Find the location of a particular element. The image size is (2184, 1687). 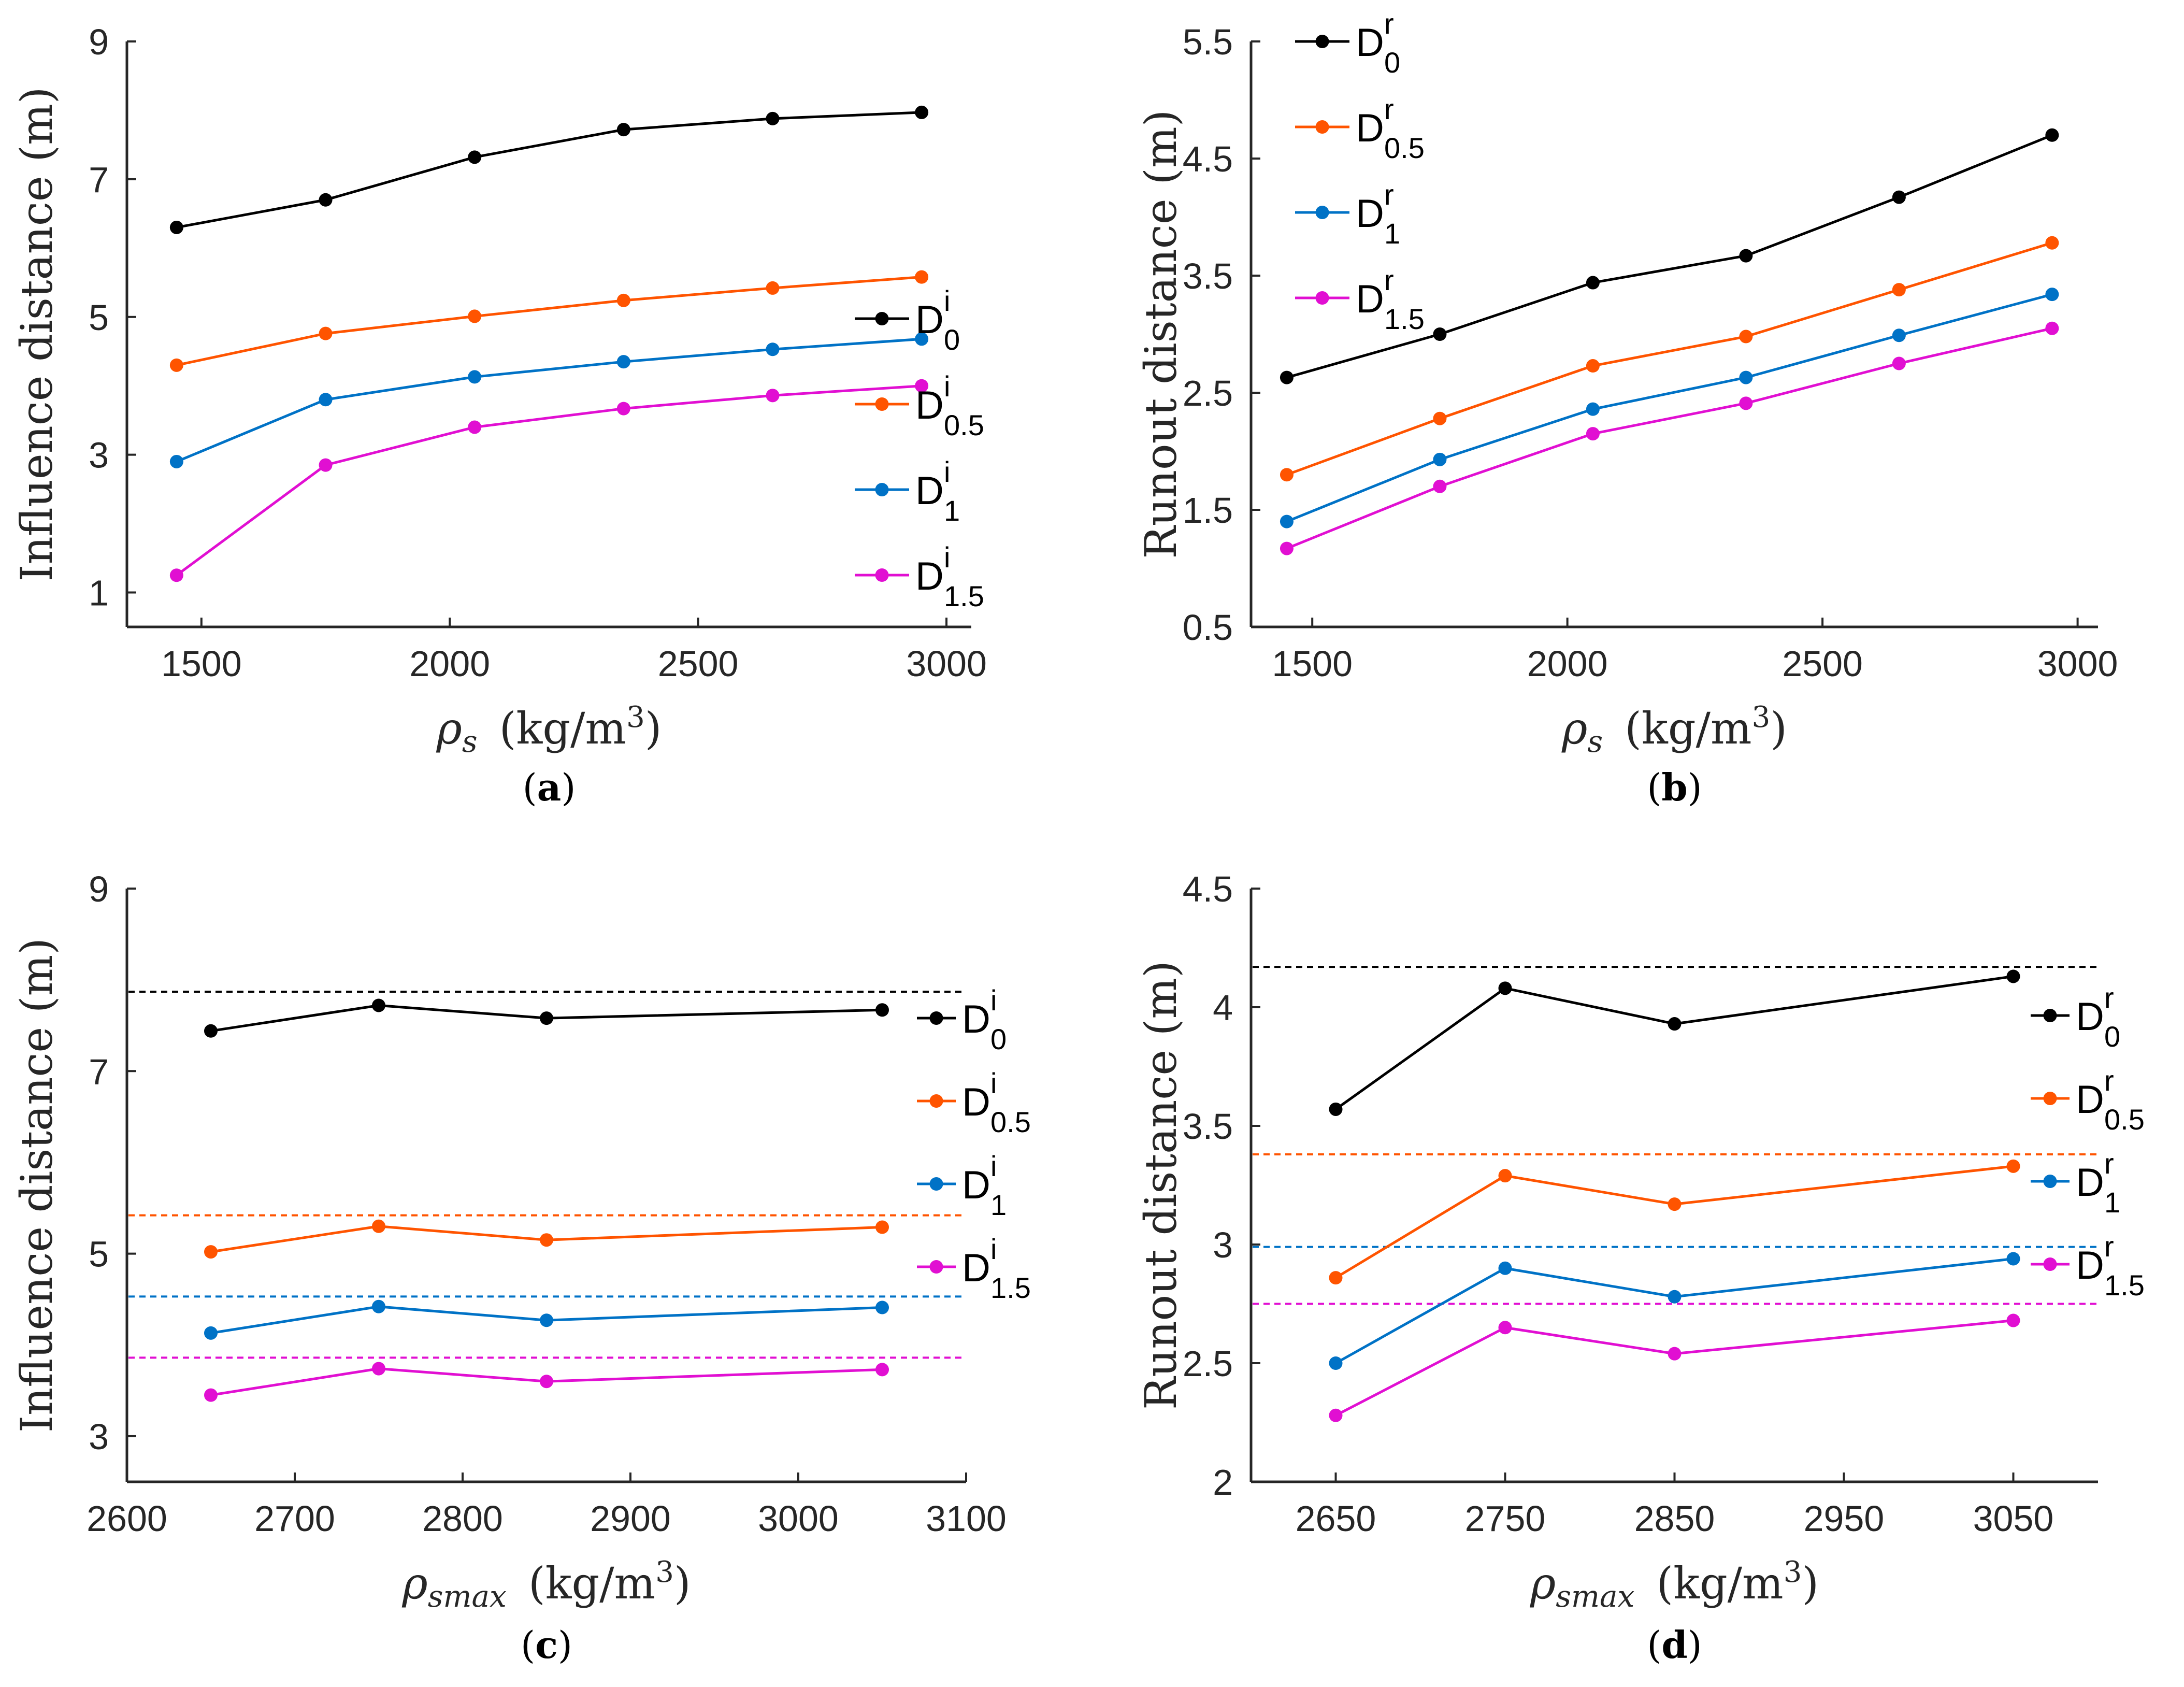

series-line-D0r is located at coordinates (1670, 256).